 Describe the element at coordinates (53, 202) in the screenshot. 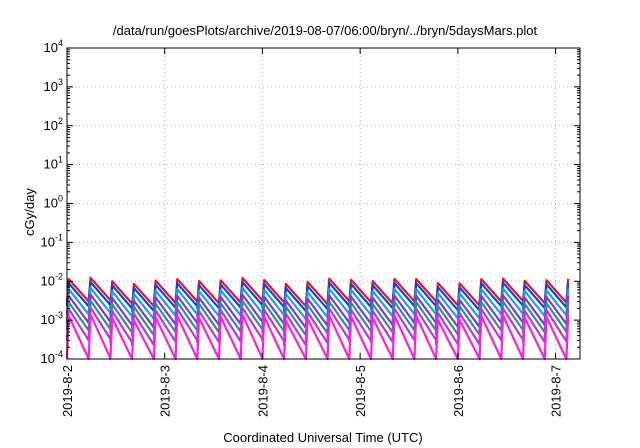

I see `y-tick-label: 10⁰` at that location.